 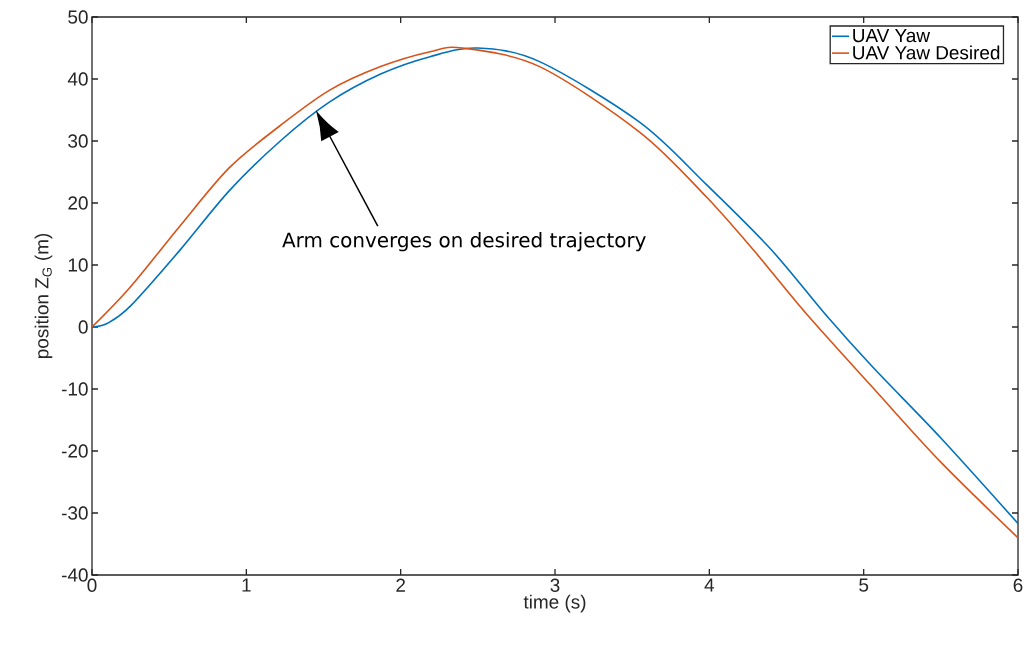 I want to click on y-tick-label: 40, so click(x=77, y=79).